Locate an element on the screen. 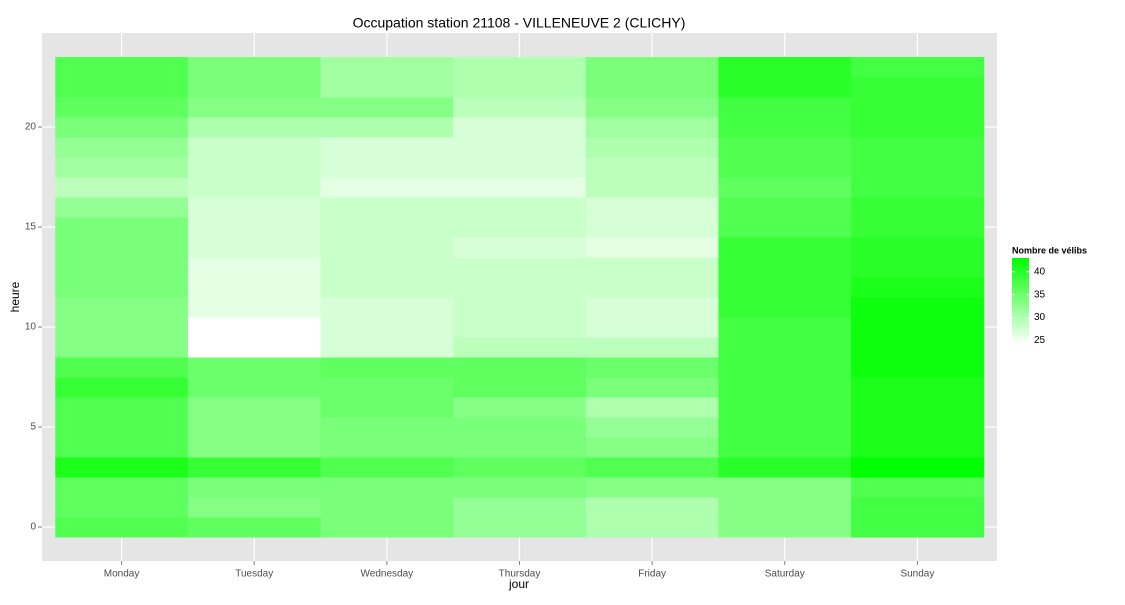 This screenshot has height=605, width=1125. colorbar-tick-label: 30 is located at coordinates (1040, 317).